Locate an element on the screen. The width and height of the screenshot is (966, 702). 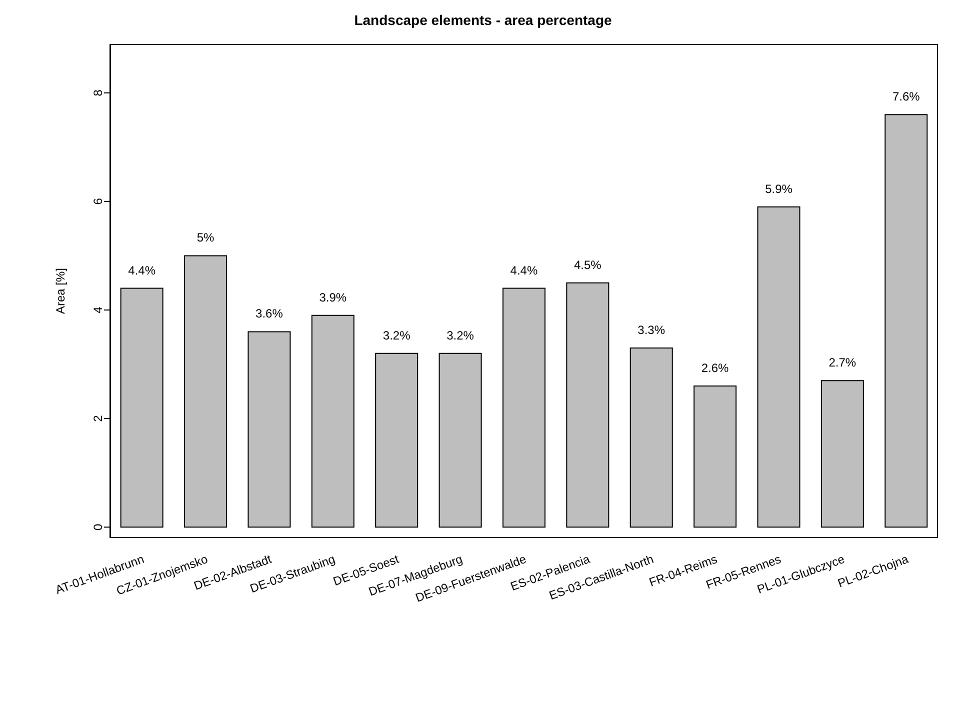
chart-title: Landscape elements - area percentage is located at coordinates (483, 20).